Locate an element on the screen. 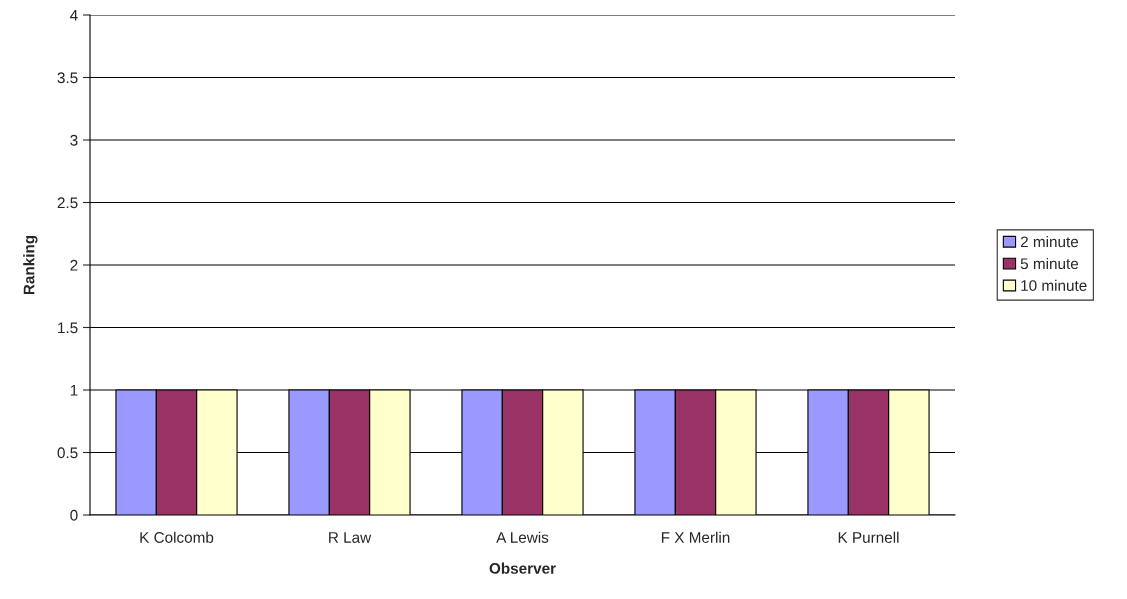 This screenshot has height=599, width=1127. x-tick-label: K Colcomb is located at coordinates (177, 537).